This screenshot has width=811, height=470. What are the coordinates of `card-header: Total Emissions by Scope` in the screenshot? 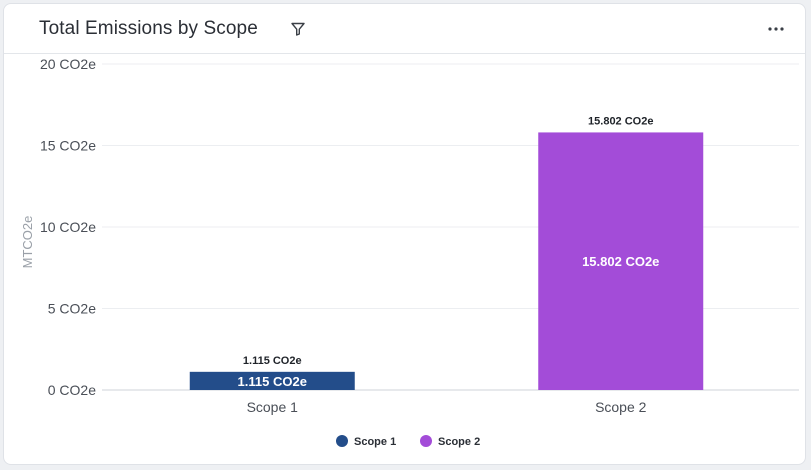 It's located at (404, 29).